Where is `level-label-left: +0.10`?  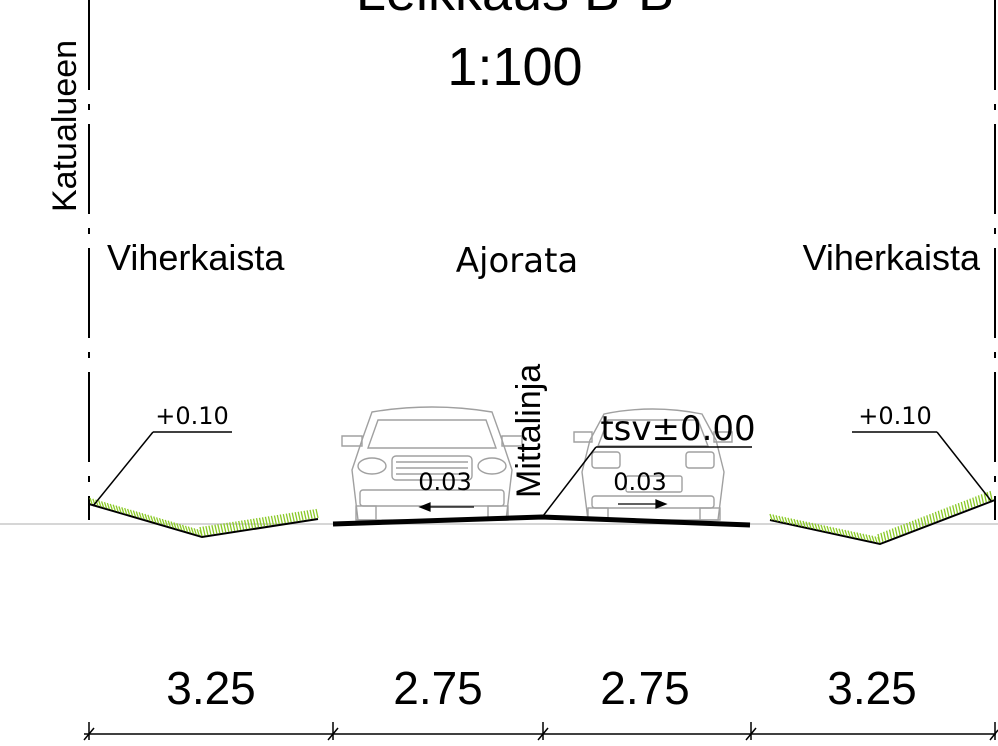
level-label-left: +0.10 is located at coordinates (192, 416).